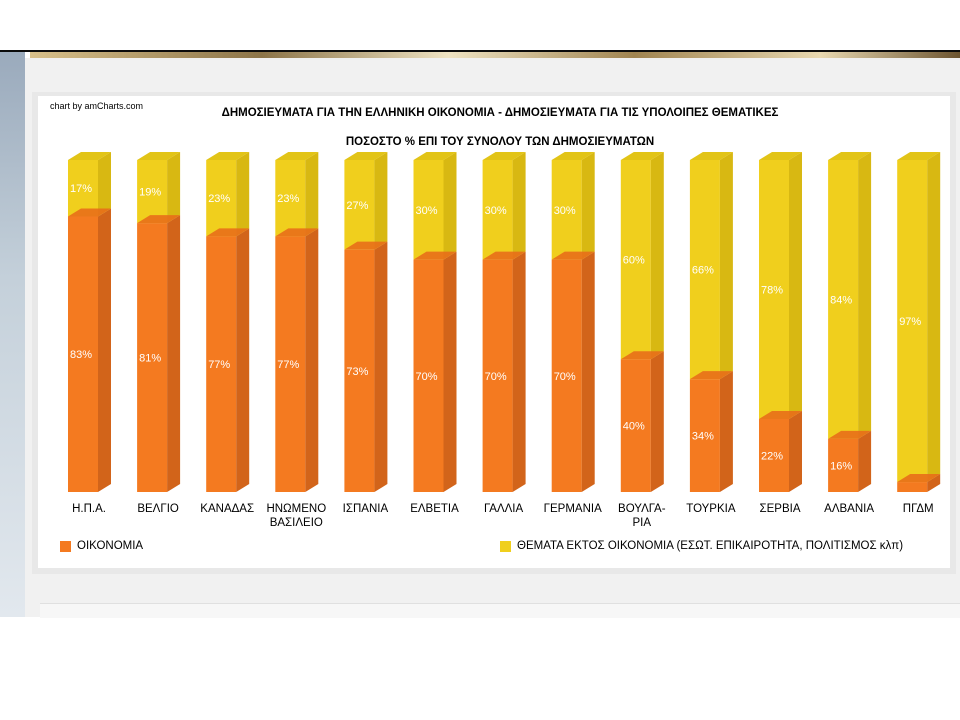 Image resolution: width=960 pixels, height=720 pixels. What do you see at coordinates (158, 509) in the screenshot?
I see `category-label-1: ΒΕΛΓΙΟ` at bounding box center [158, 509].